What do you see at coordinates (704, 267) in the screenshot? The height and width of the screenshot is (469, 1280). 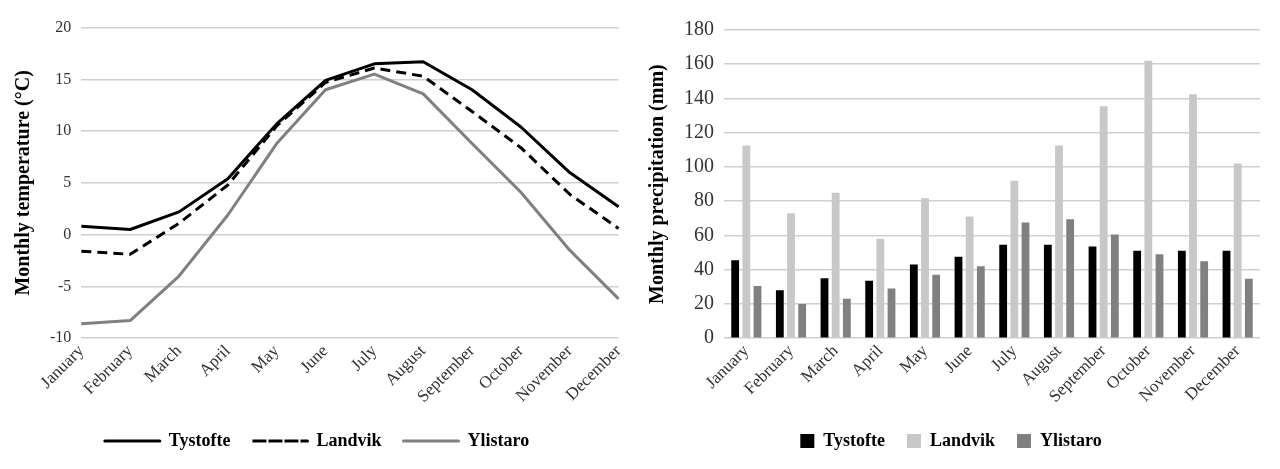 I see `y-tick-label: 40` at bounding box center [704, 267].